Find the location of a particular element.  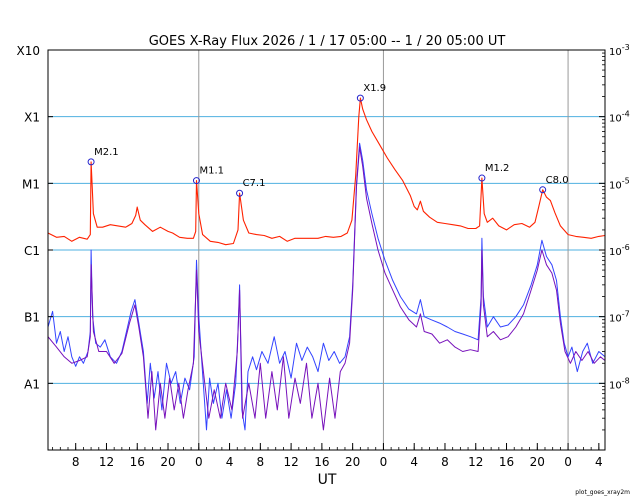

y-right-tick-label: 10⁻⁴ is located at coordinates (619, 117).